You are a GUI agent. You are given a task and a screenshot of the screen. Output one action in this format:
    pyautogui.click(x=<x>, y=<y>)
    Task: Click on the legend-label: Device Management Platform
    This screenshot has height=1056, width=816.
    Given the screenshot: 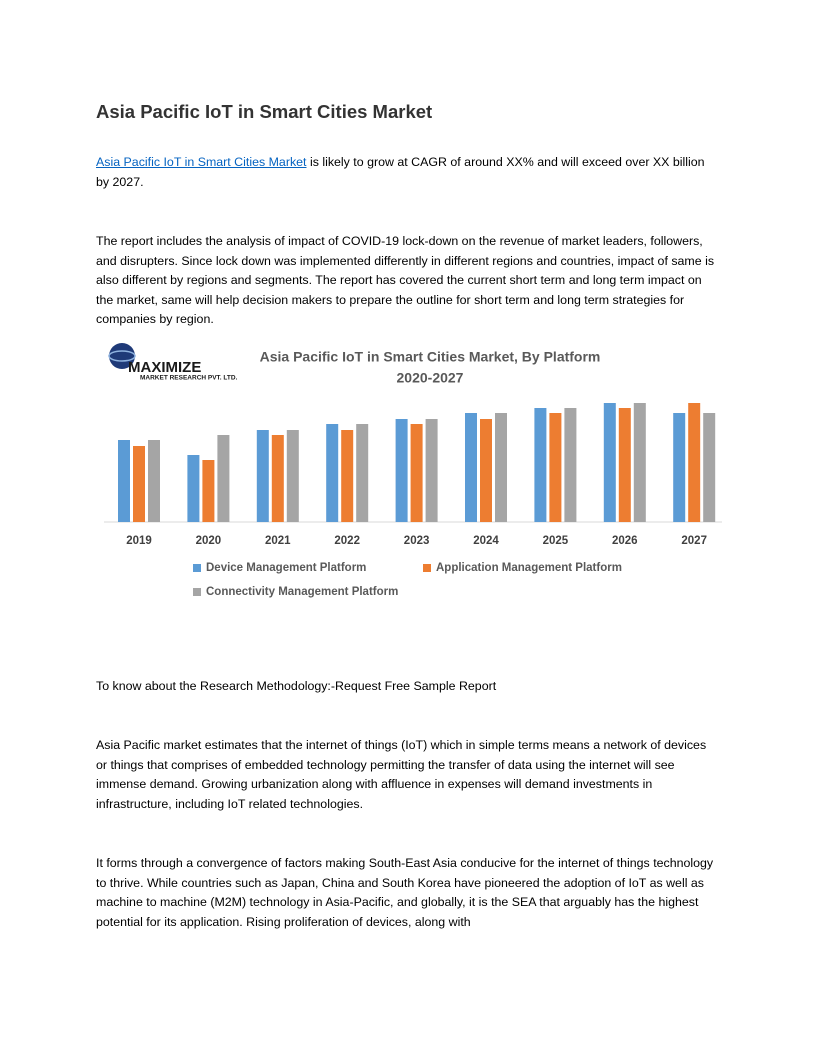 What is the action you would take?
    pyautogui.click(x=286, y=568)
    